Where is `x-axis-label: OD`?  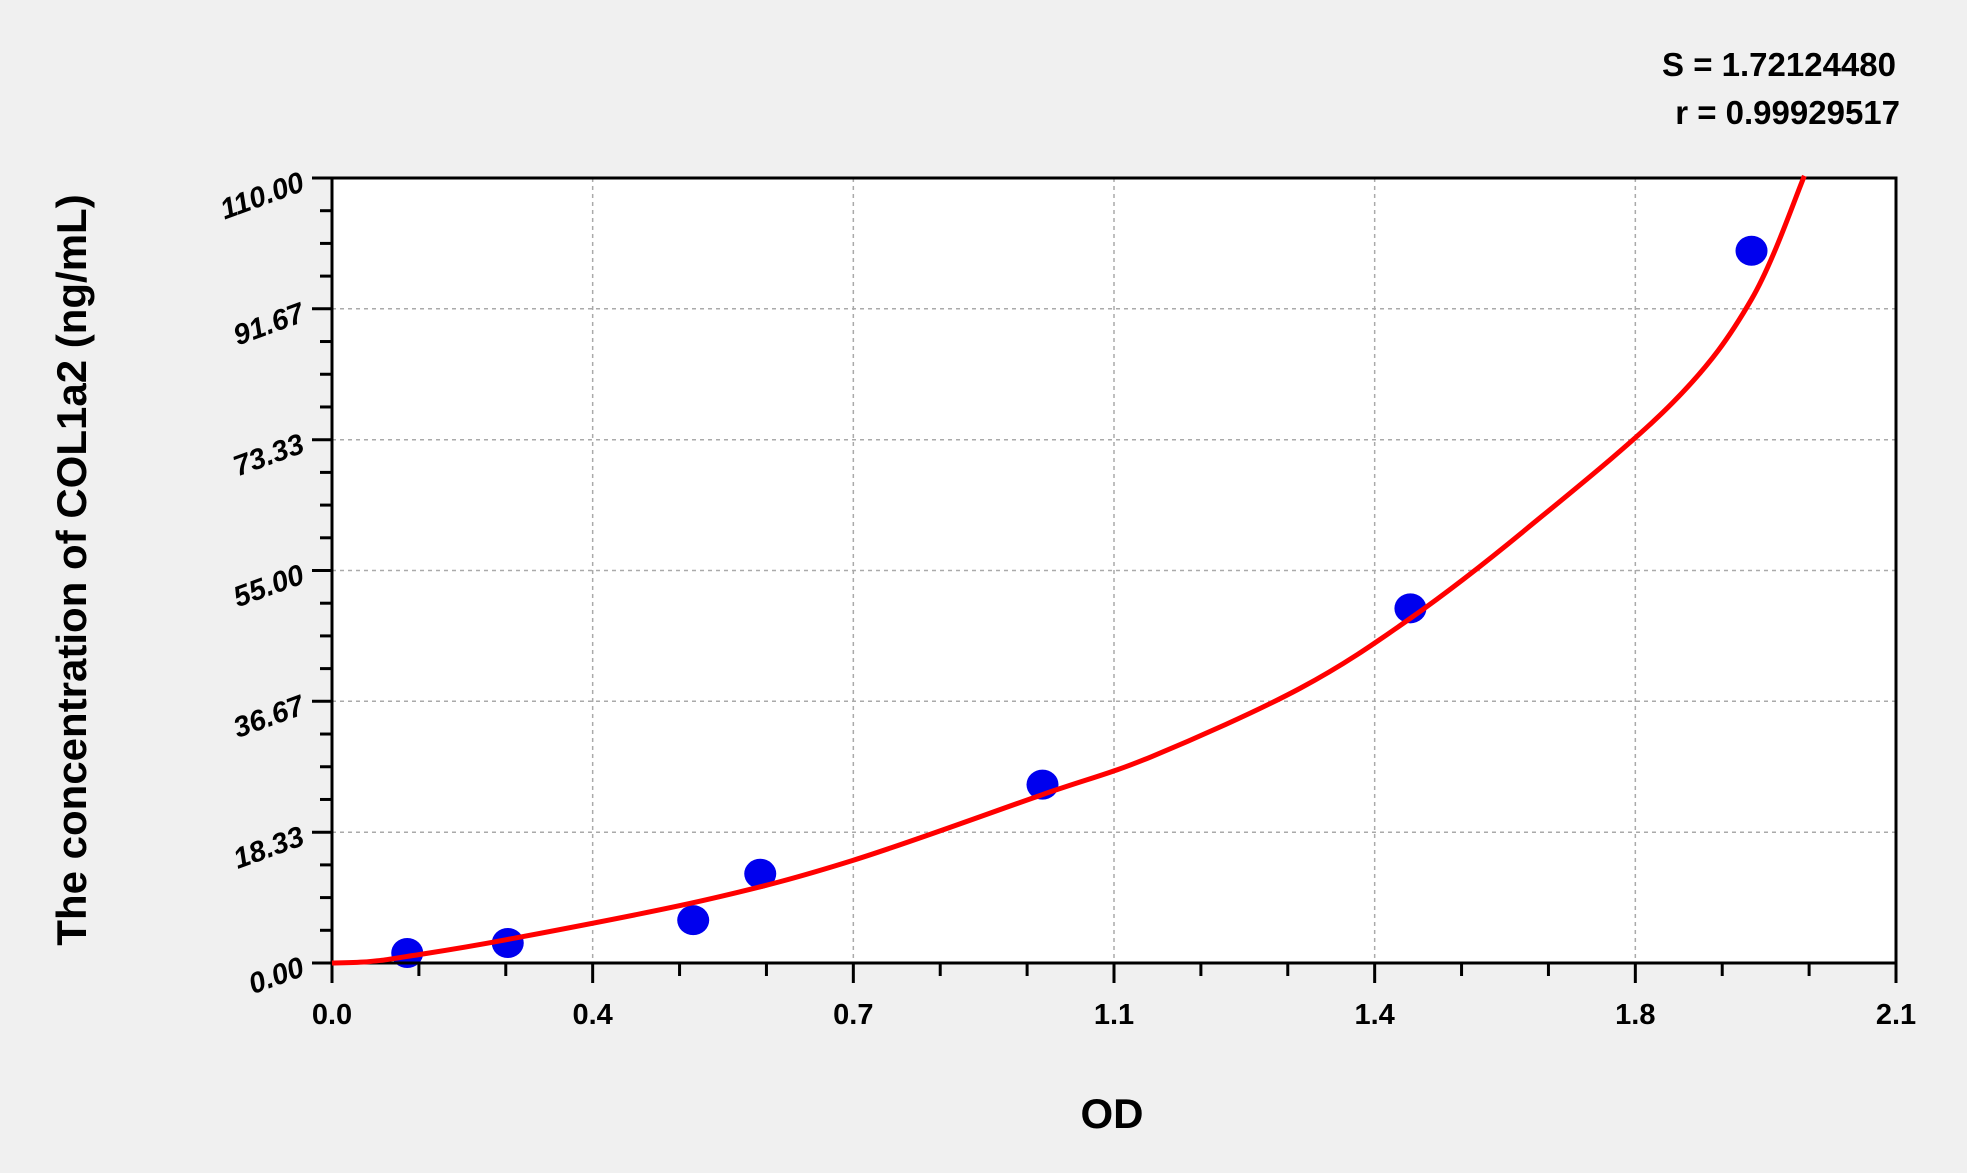
x-axis-label: OD is located at coordinates (1112, 1113).